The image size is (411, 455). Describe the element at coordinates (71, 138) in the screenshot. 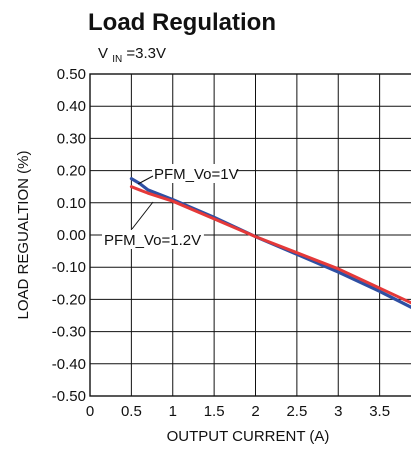

I see `y-tick-label: 0.30` at that location.